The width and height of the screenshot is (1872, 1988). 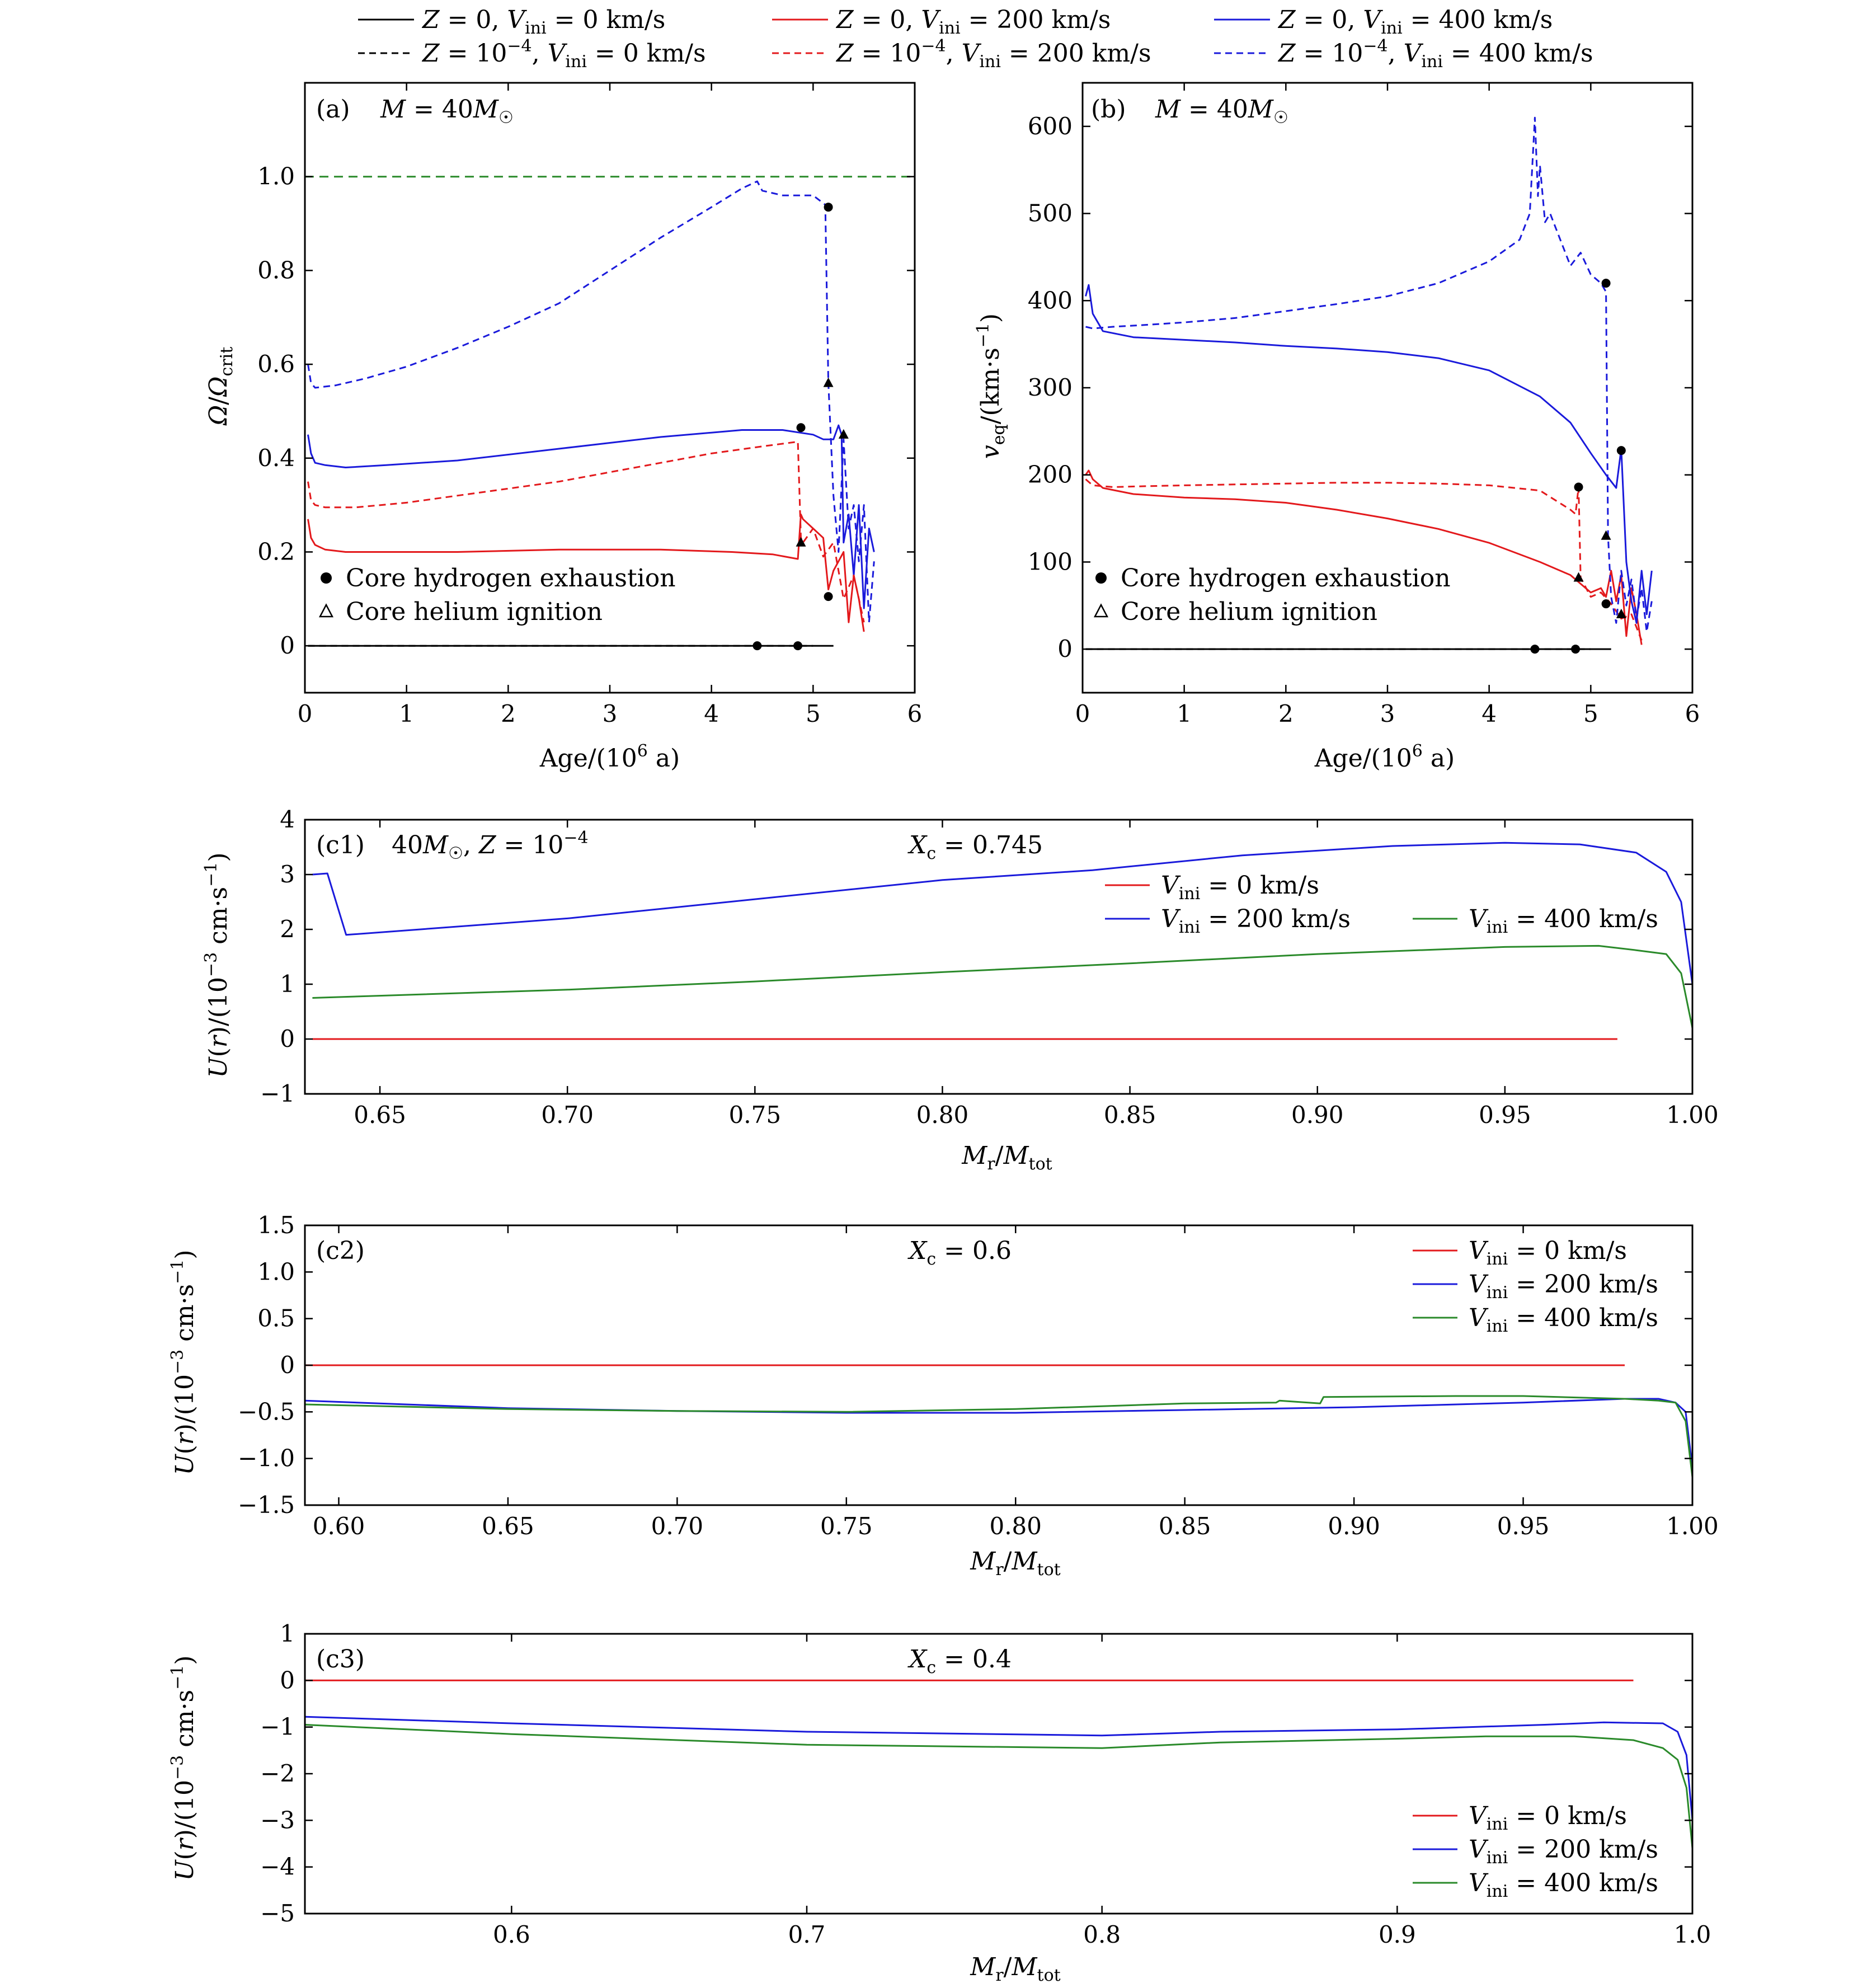 I want to click on legend-label-z4-v0: Z = 10−4, Vini = 0 km/s, so click(x=564, y=54).